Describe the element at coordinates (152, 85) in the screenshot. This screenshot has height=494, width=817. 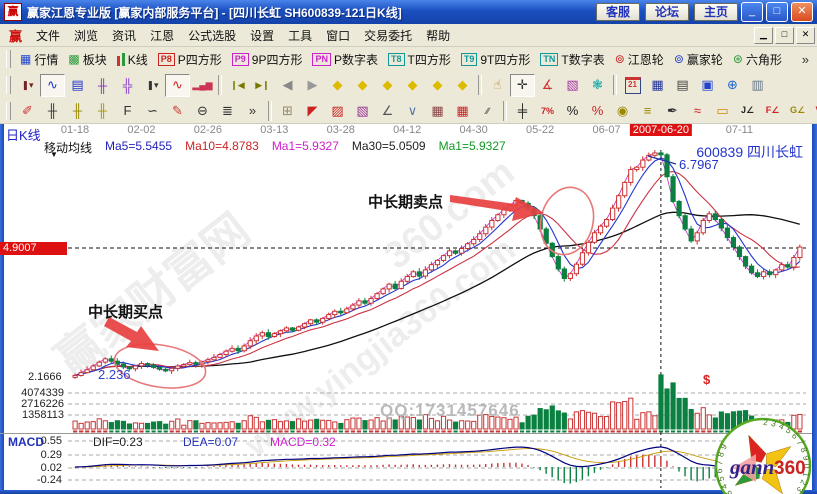
I see `candle-style-button: ❚▾` at that location.